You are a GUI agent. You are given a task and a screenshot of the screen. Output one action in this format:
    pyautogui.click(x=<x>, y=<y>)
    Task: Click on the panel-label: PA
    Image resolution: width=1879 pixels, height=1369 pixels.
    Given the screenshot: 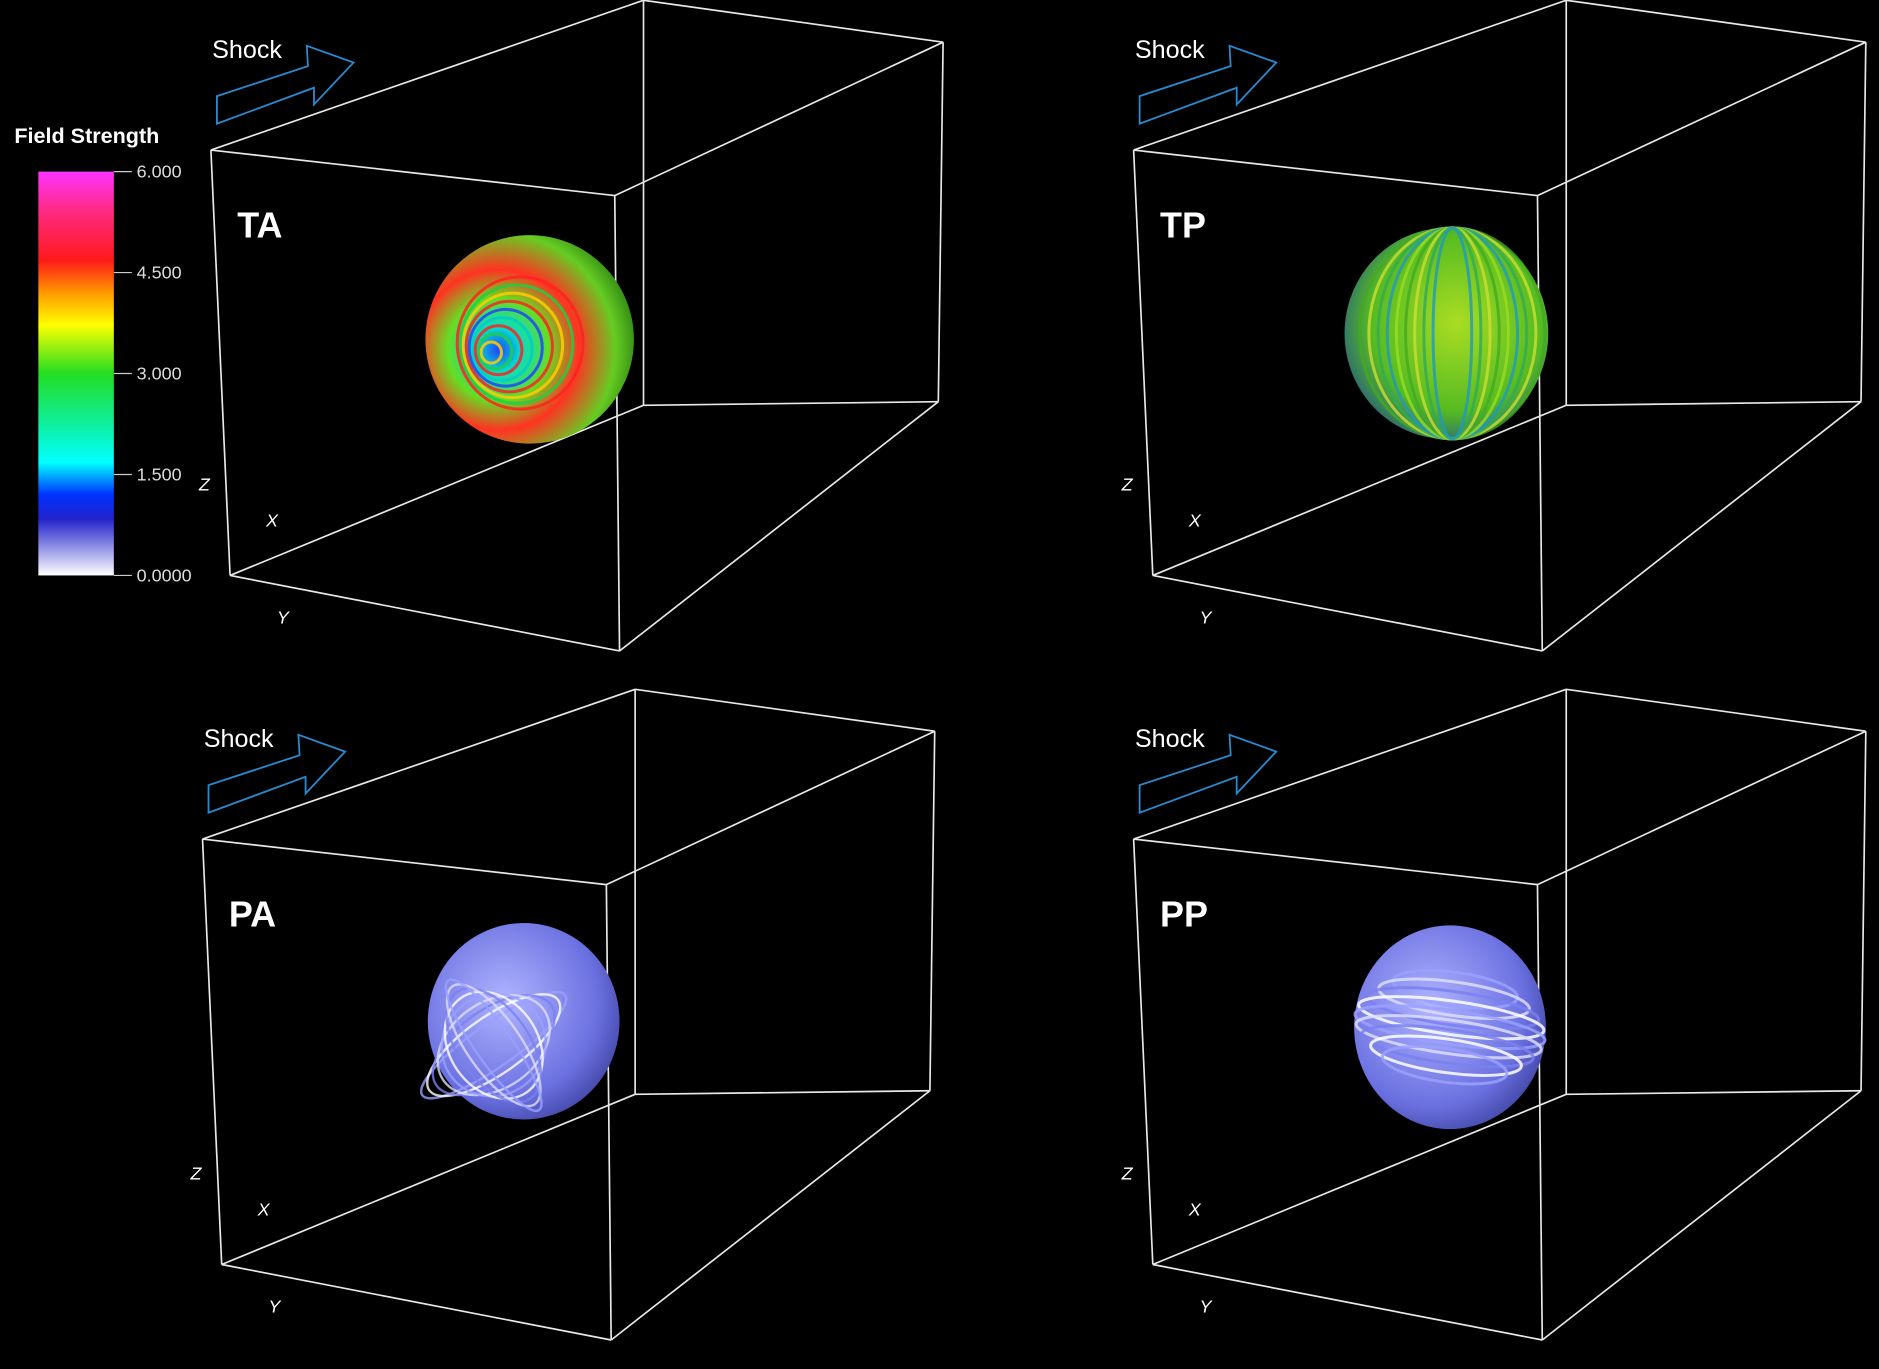 What is the action you would take?
    pyautogui.click(x=252, y=914)
    